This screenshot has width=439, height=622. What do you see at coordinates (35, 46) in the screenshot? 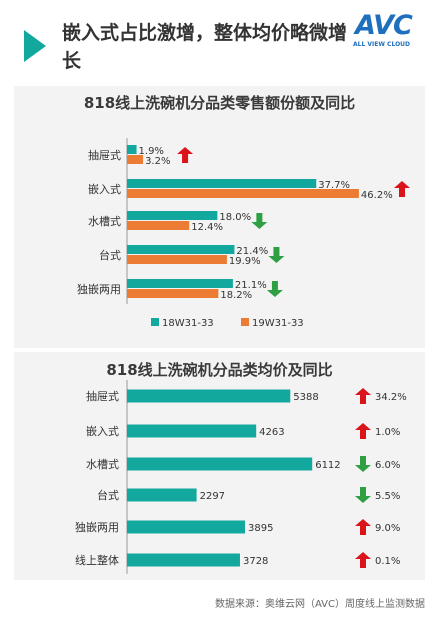
I see `title-triangle-marker` at bounding box center [35, 46].